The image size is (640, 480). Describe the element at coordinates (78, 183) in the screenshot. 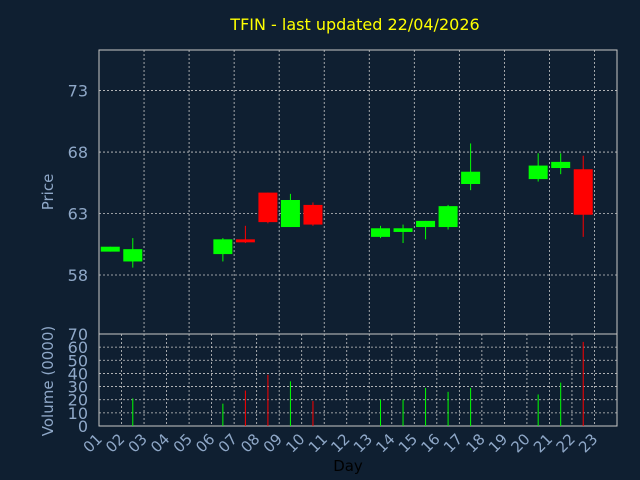

I see `price-tick-labels: 58 63 68 73` at that location.